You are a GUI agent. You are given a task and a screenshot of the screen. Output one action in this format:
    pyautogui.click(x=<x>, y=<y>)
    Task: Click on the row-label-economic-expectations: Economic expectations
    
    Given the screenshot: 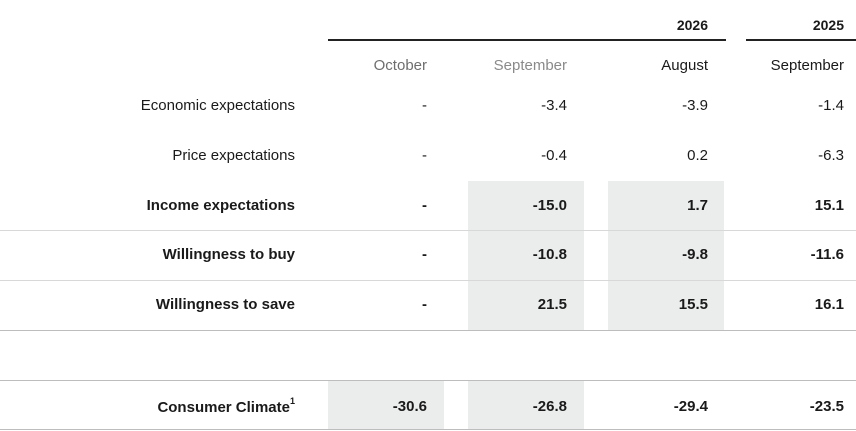 What is the action you would take?
    pyautogui.click(x=217, y=105)
    